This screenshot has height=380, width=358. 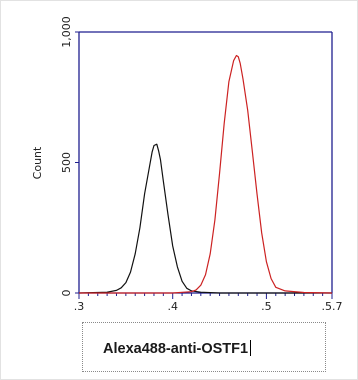 I want to click on text-cursor, so click(x=251, y=348).